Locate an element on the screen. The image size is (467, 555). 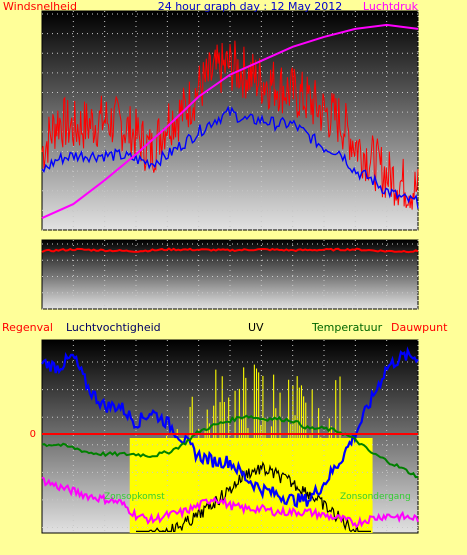
humidity-axis-label: Luchtvochtigheid is located at coordinates (113, 327).